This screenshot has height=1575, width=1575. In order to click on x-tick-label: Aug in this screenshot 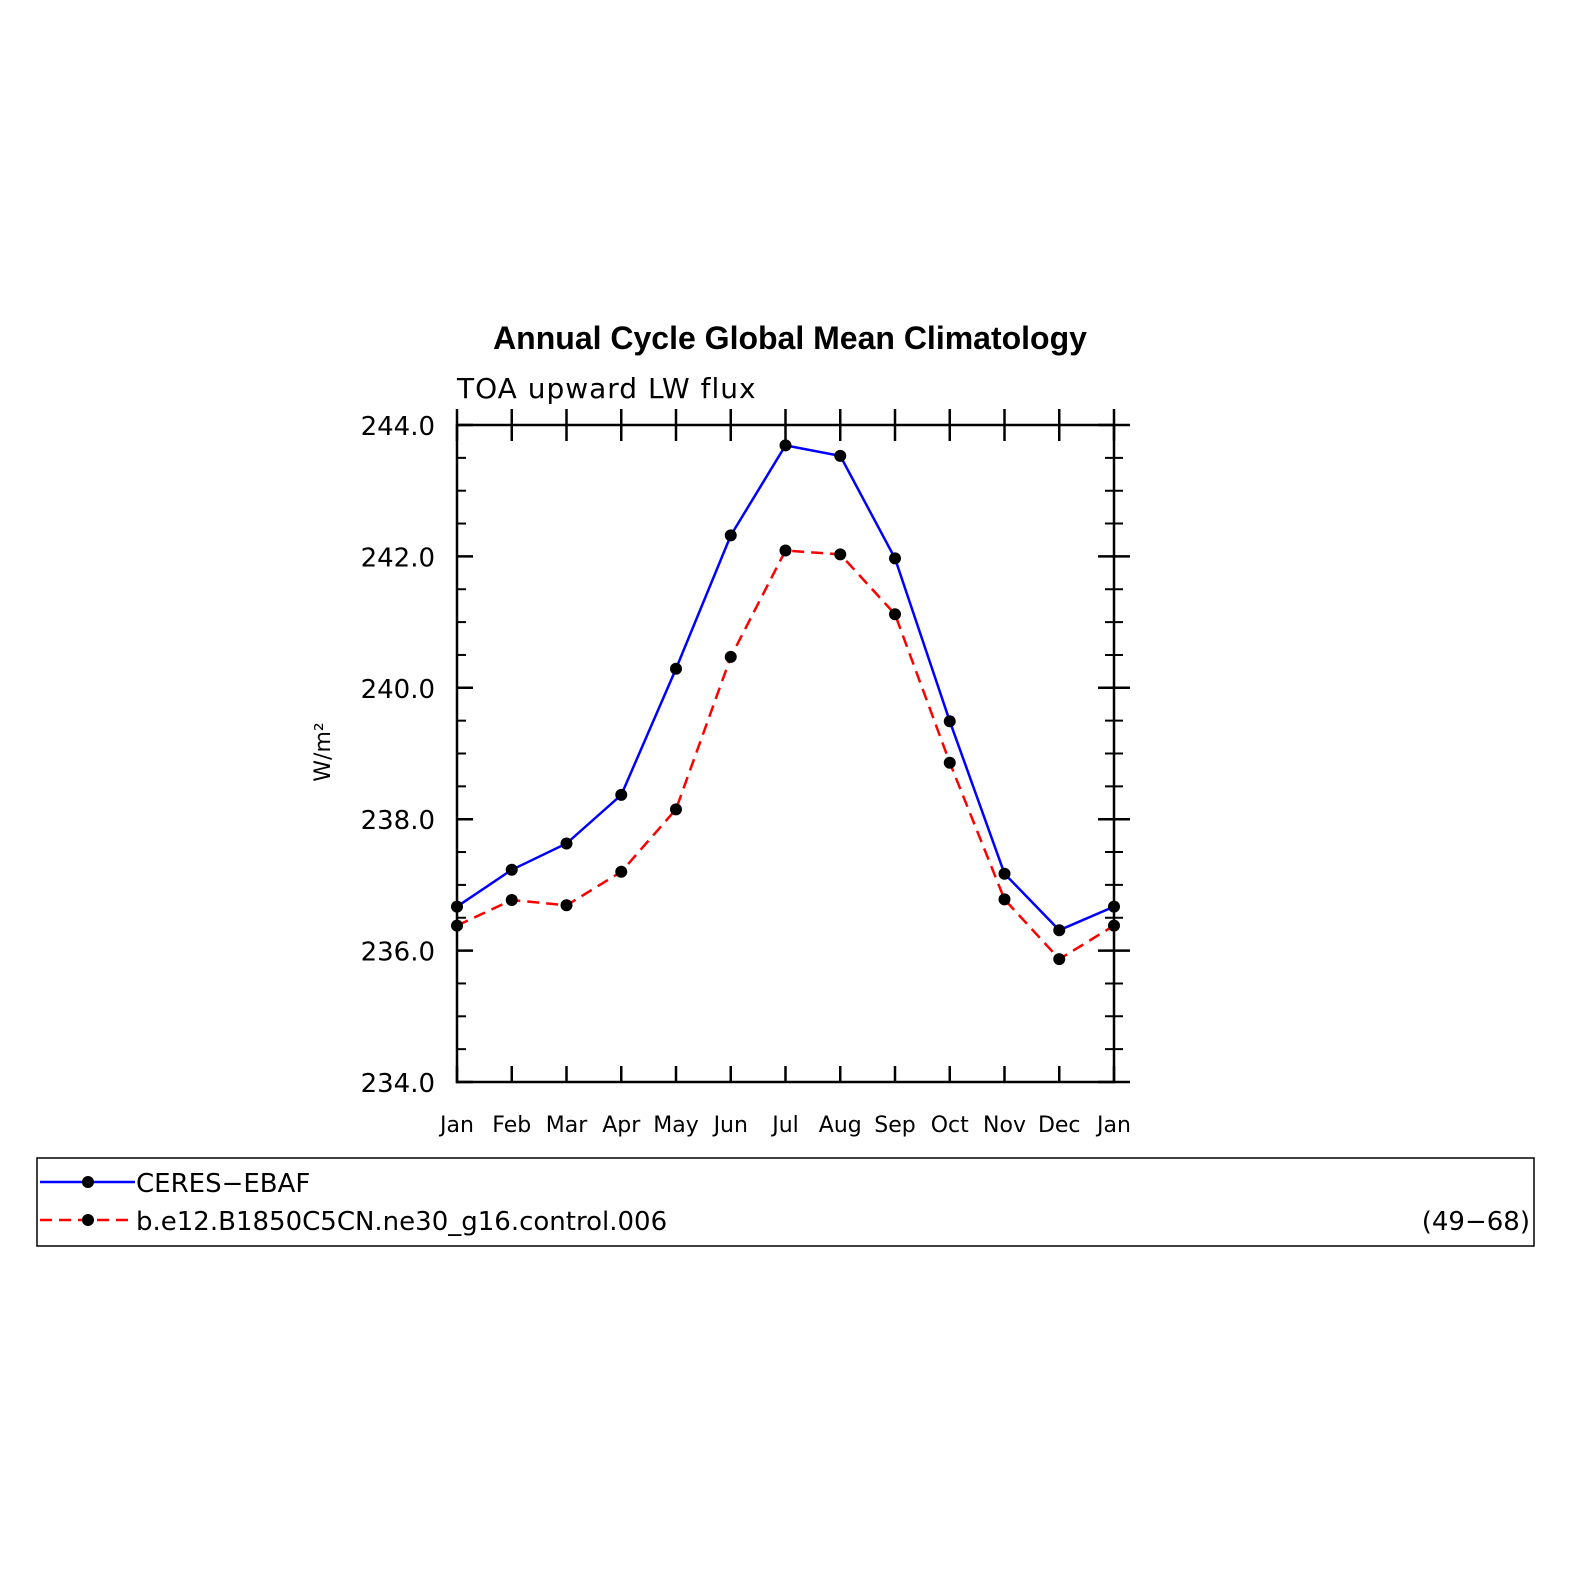, I will do `click(840, 1125)`.